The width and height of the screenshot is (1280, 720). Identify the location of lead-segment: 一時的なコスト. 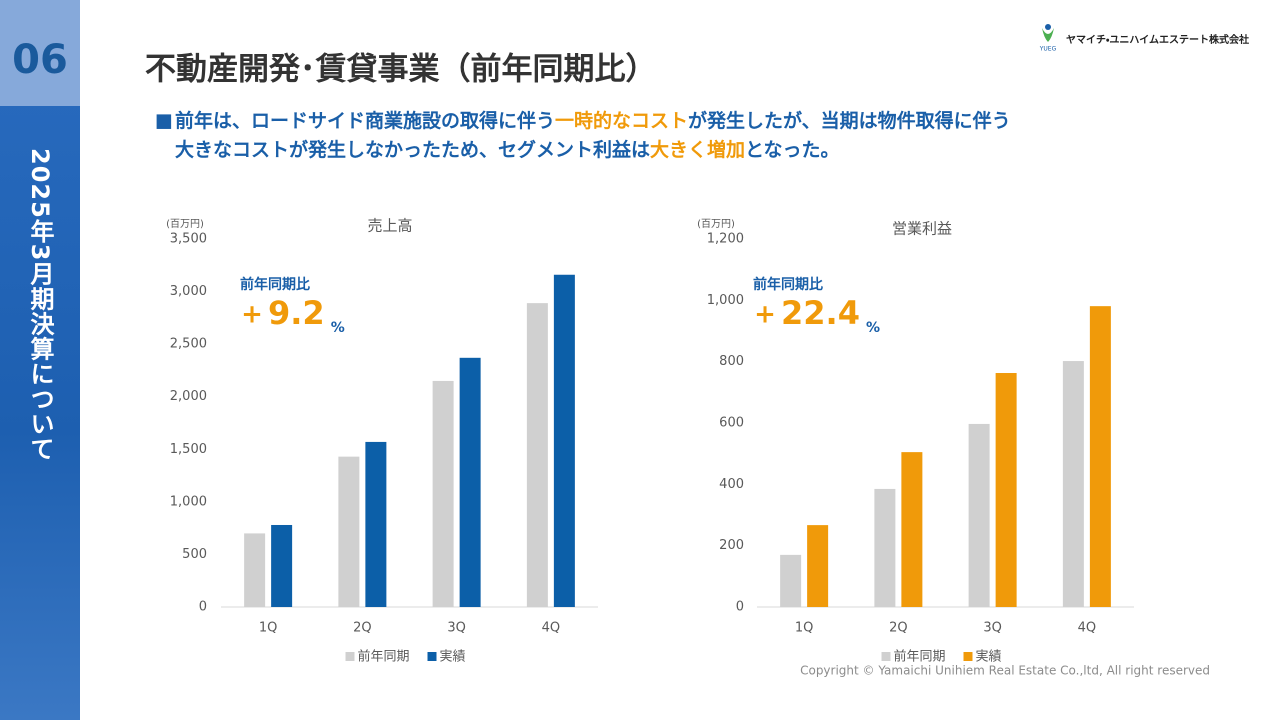
(621, 120).